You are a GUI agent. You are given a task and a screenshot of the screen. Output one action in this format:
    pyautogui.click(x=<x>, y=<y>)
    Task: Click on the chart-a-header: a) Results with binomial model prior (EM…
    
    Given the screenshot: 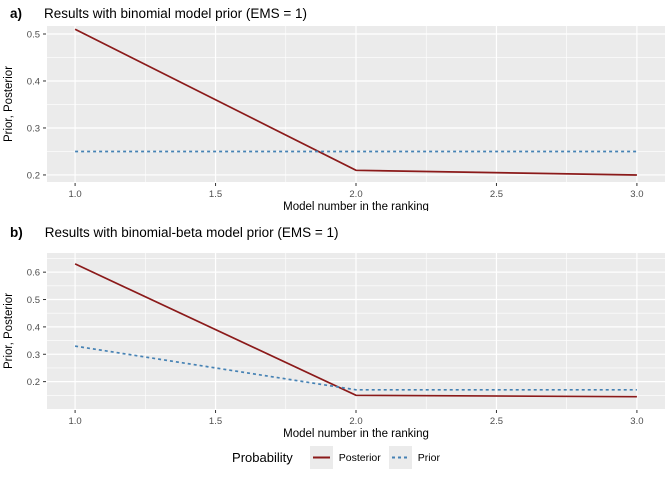 What is the action you would take?
    pyautogui.click(x=336, y=11)
    